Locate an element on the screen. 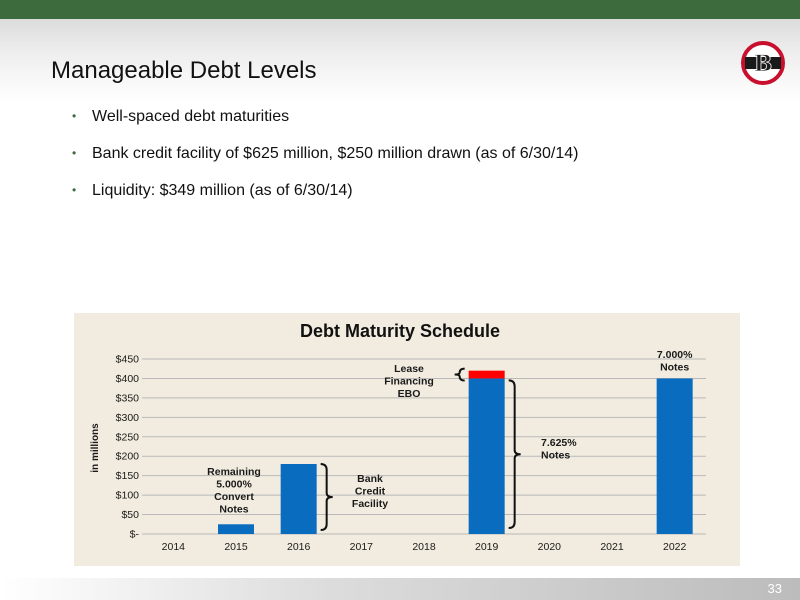 This screenshot has width=800, height=600. y-tick-label: $400 is located at coordinates (128, 379).